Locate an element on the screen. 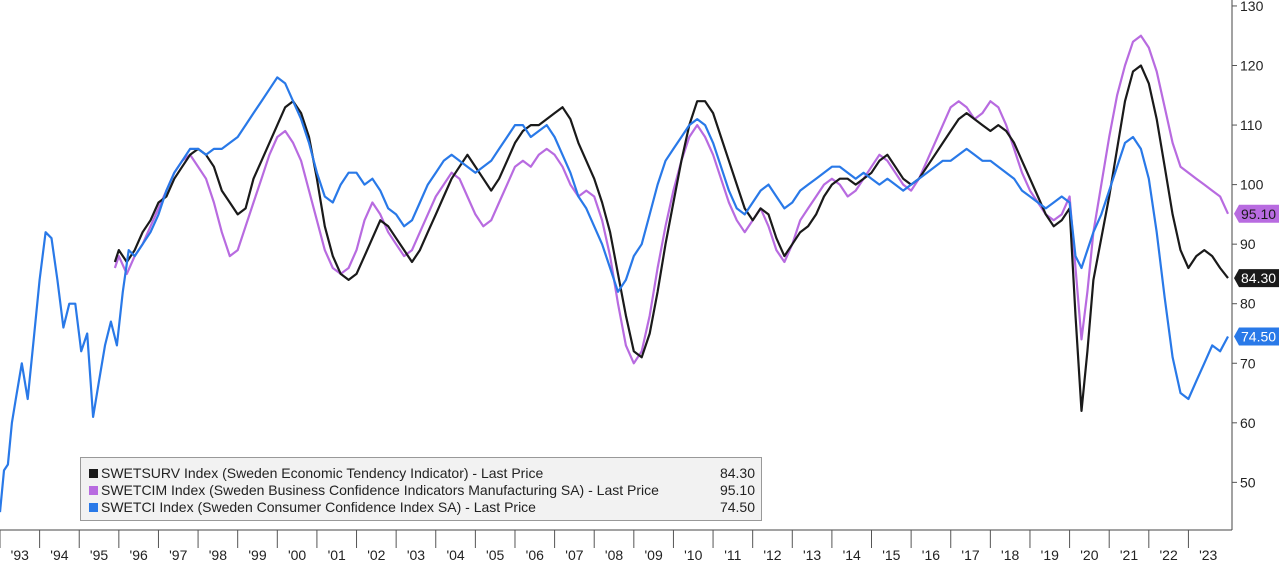 The width and height of the screenshot is (1279, 564). x-tick-label: '98 is located at coordinates (218, 555).